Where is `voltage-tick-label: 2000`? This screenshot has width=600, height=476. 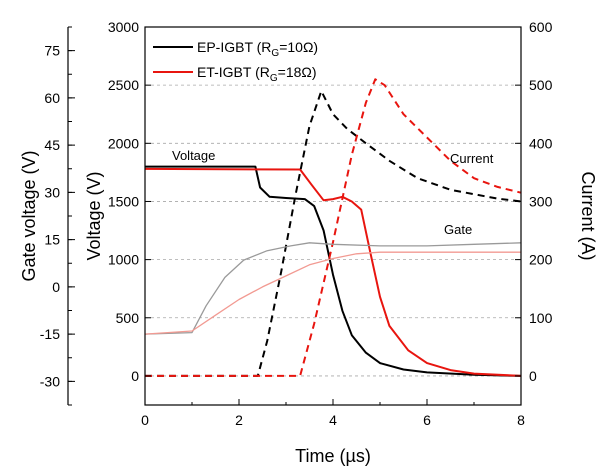
voltage-tick-label: 2000 is located at coordinates (123, 143).